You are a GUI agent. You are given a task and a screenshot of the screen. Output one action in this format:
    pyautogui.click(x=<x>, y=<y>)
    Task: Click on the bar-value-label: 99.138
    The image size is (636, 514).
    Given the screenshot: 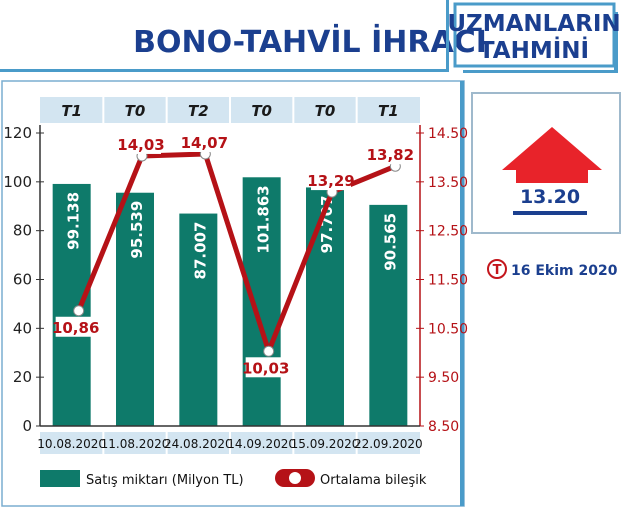 What is the action you would take?
    pyautogui.click(x=74, y=221)
    